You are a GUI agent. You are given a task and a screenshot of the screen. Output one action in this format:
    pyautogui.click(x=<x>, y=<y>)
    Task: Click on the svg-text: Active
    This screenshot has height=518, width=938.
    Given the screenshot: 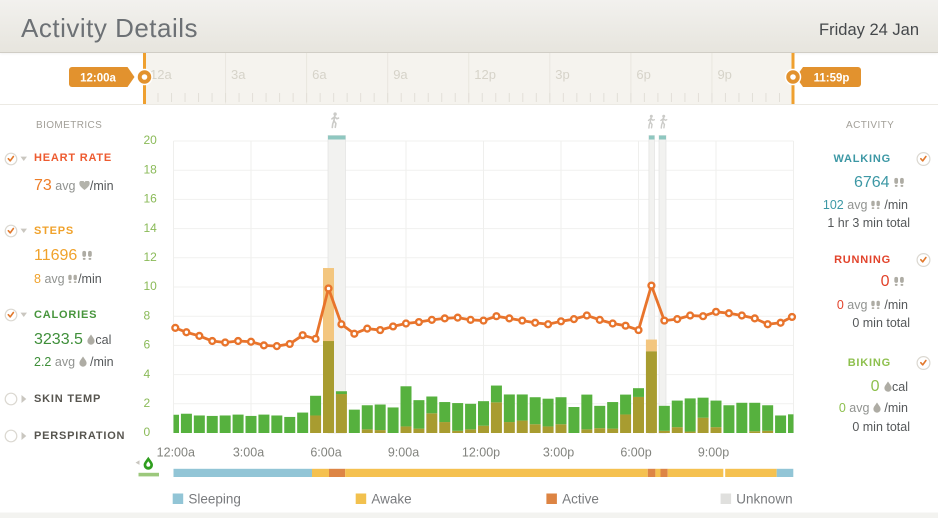 What is the action you would take?
    pyautogui.click(x=580, y=499)
    